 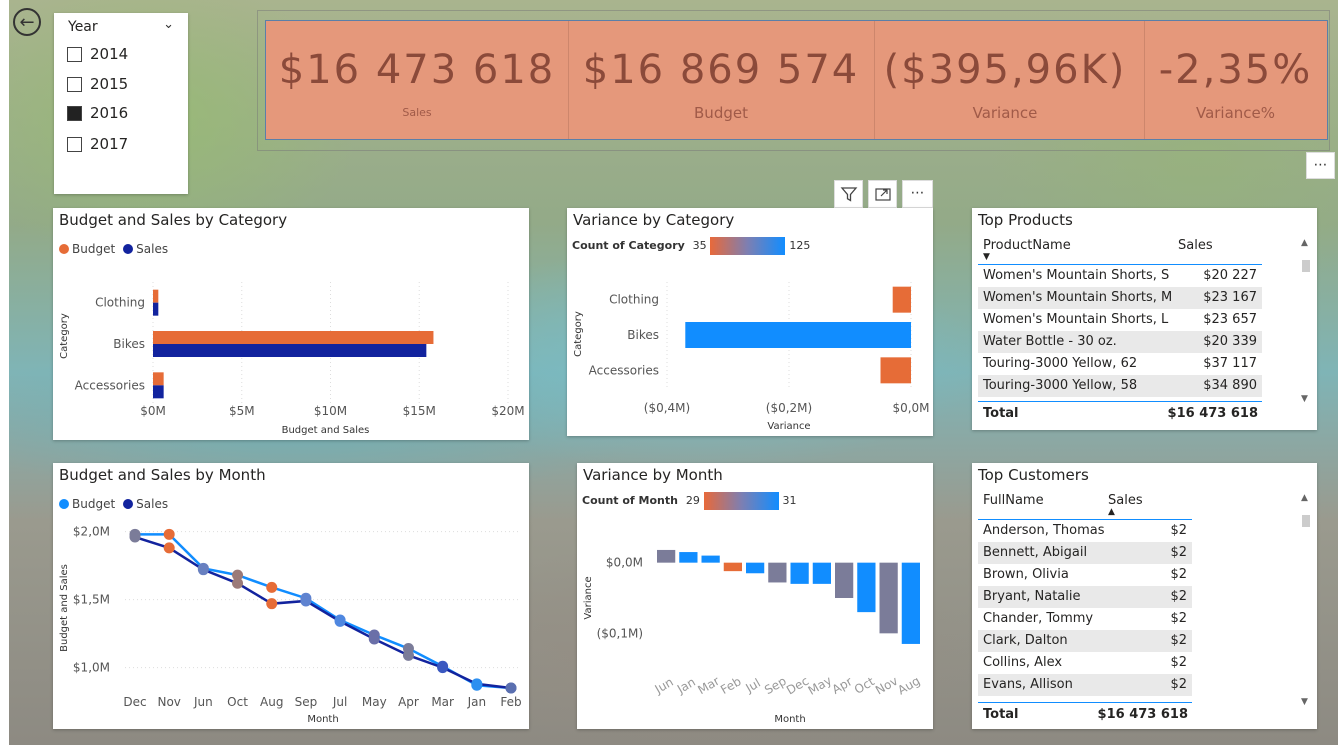 I want to click on kpi-label: Variance, so click(x=1005, y=113).